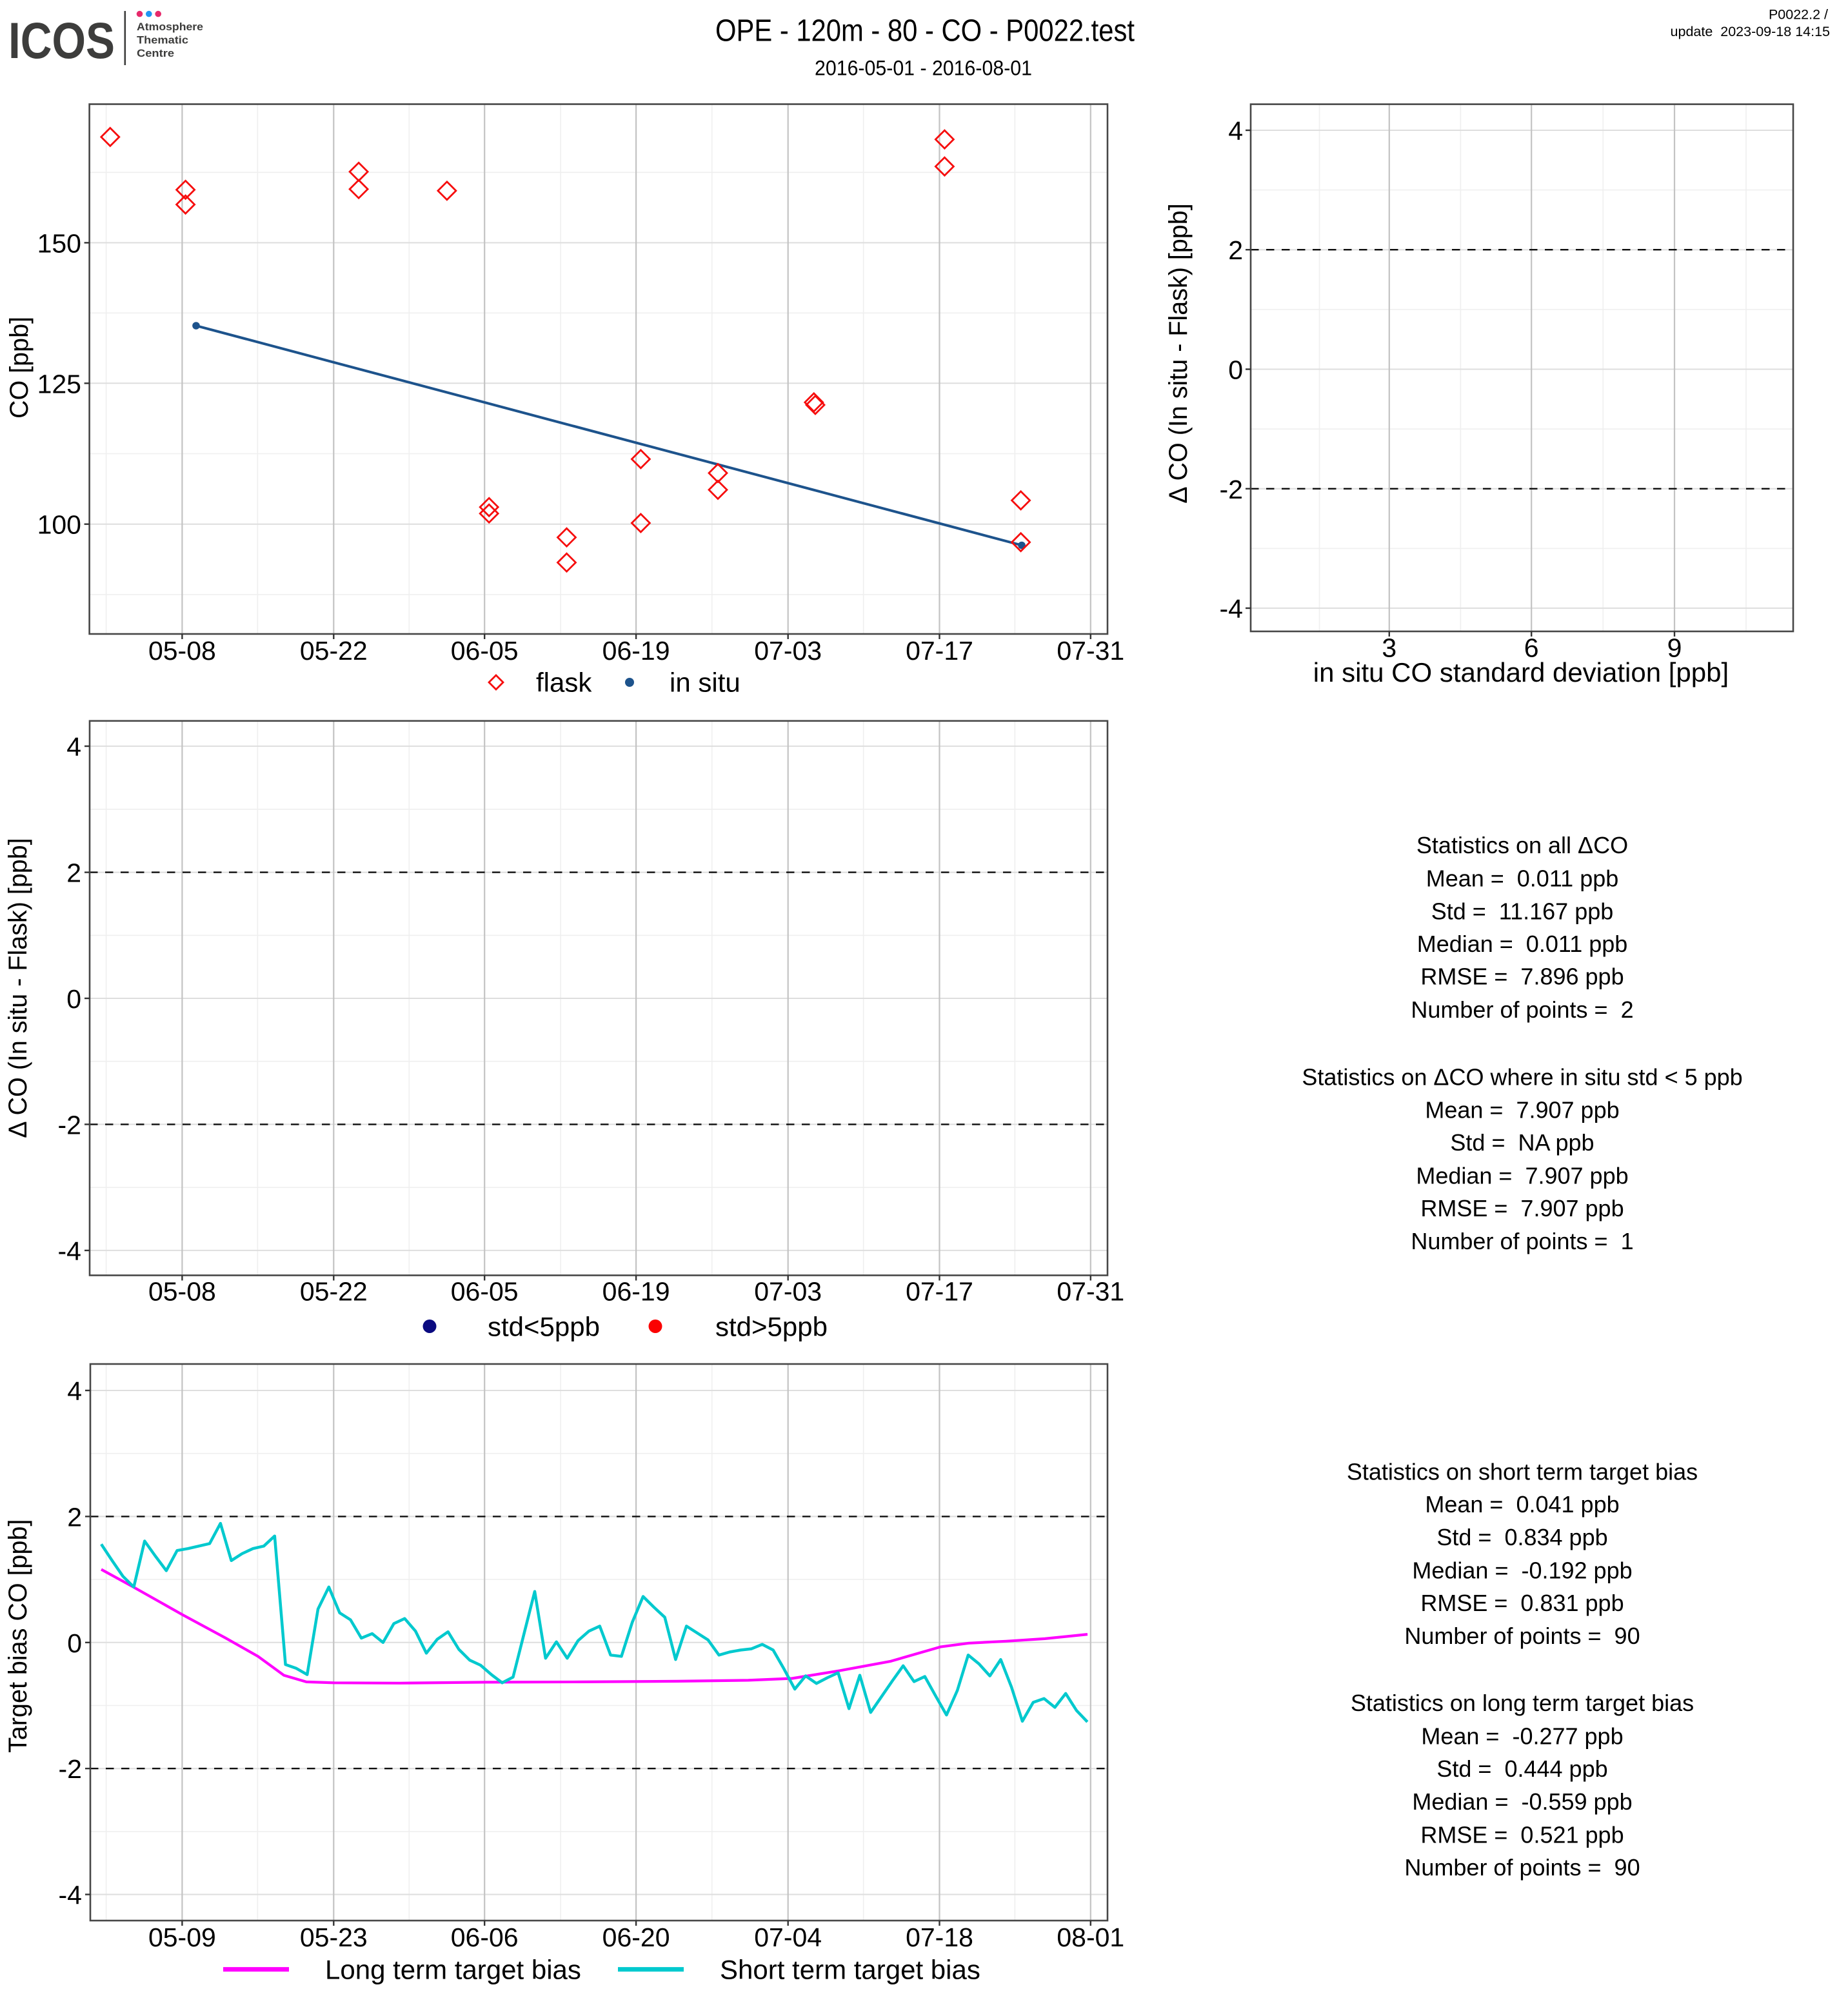  What do you see at coordinates (1522, 1471) in the screenshot?
I see `svg-text:Statistics on short term targe: Statistics on short term target bias` at bounding box center [1522, 1471].